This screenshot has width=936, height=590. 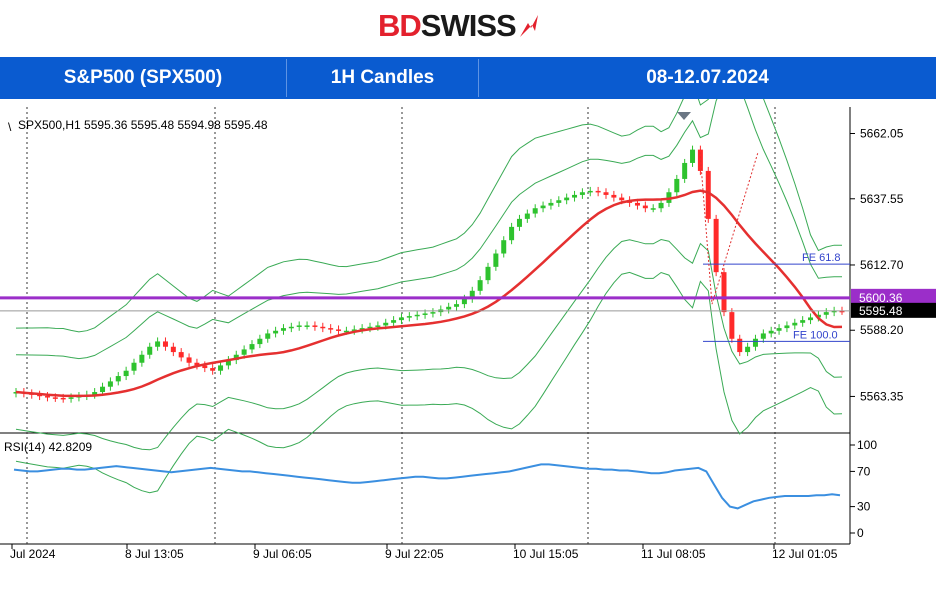 I want to click on rsi-line, so click(x=427, y=486).